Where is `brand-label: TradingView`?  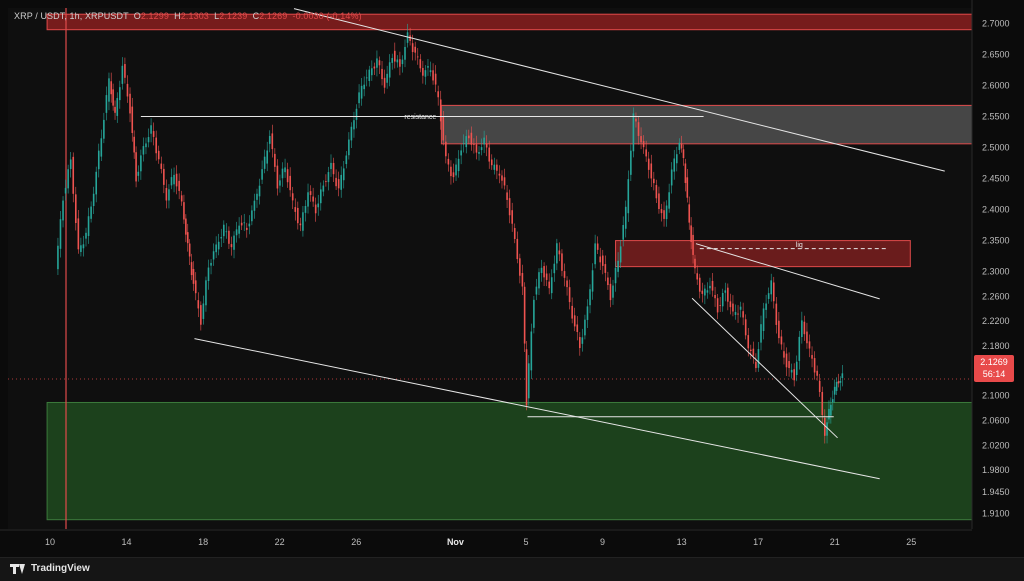 brand-label: TradingView is located at coordinates (60, 568).